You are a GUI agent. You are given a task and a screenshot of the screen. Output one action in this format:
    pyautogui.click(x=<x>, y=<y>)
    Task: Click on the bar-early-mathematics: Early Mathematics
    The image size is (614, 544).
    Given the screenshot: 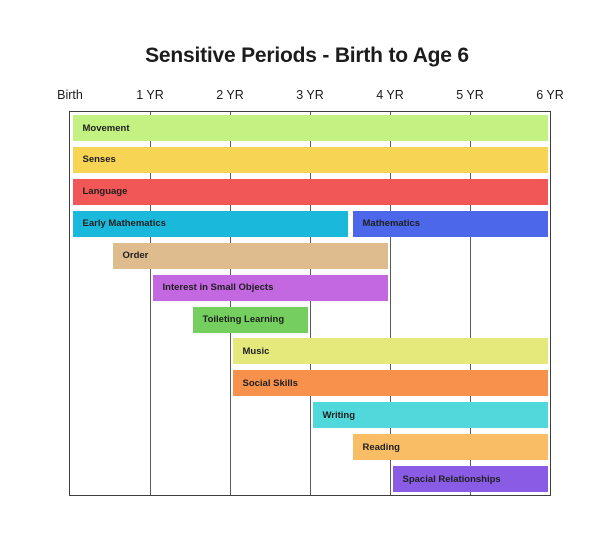 What is the action you would take?
    pyautogui.click(x=210, y=223)
    